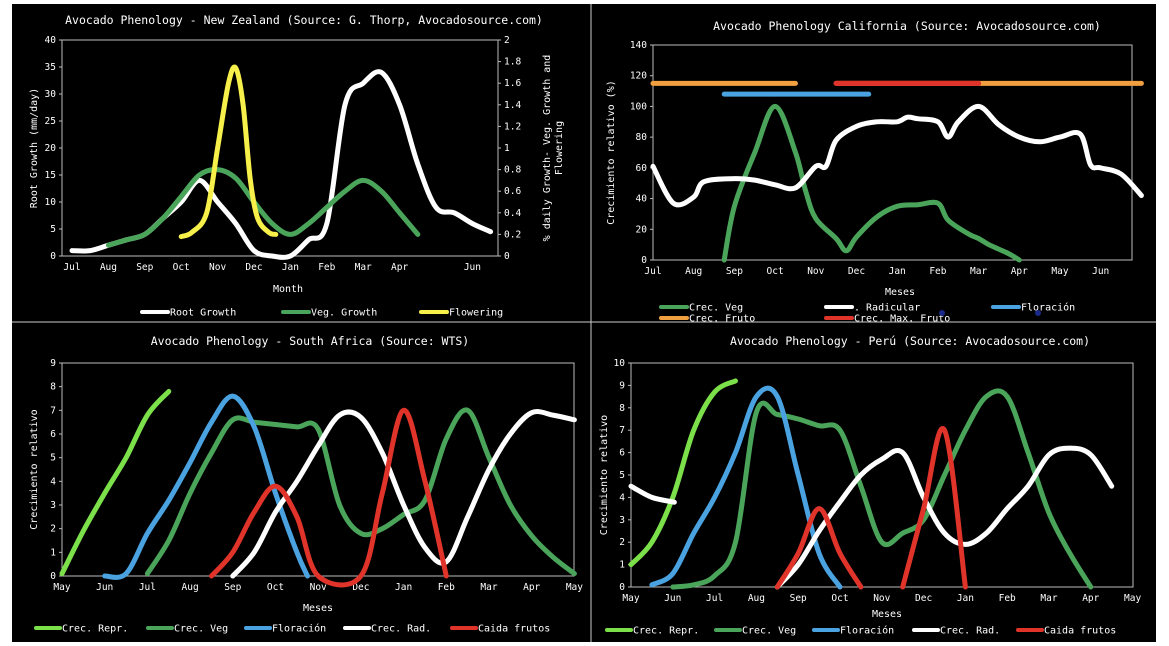 Image resolution: width=1169 pixels, height=646 pixels. What do you see at coordinates (630, 598) in the screenshot?
I see `chart4-x-tick-label: May` at bounding box center [630, 598].